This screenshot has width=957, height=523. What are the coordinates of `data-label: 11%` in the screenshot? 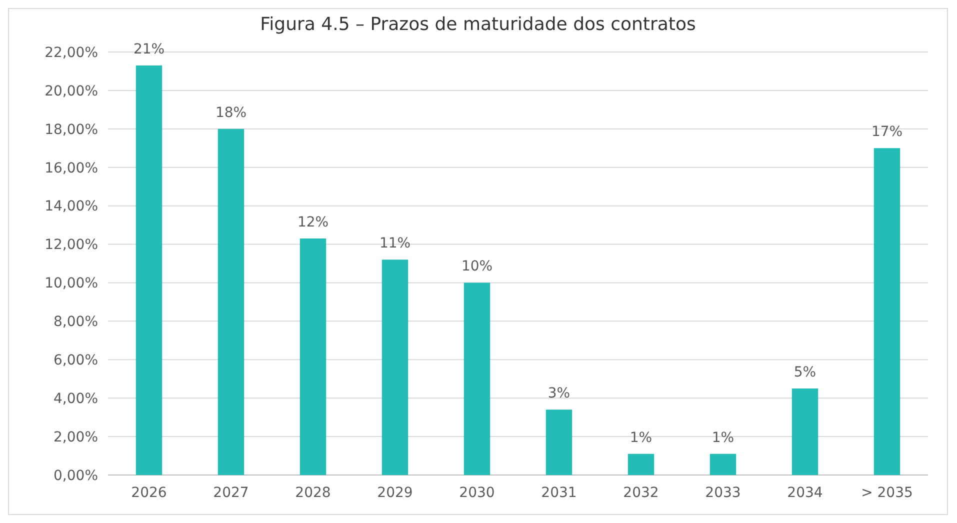 It's located at (395, 244).